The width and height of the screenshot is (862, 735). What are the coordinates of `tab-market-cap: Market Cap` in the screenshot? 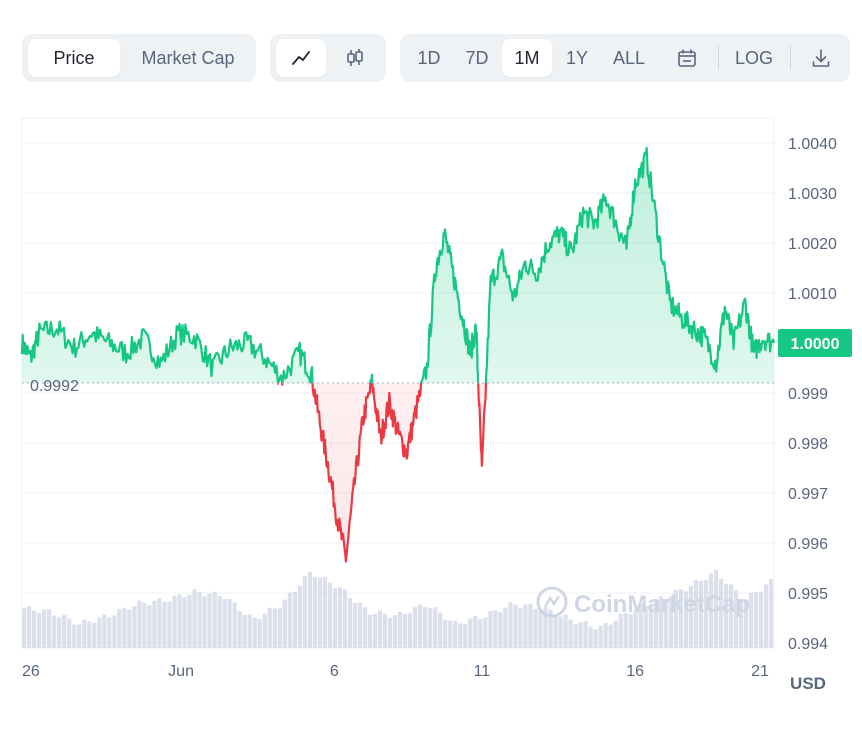 It's located at (188, 58).